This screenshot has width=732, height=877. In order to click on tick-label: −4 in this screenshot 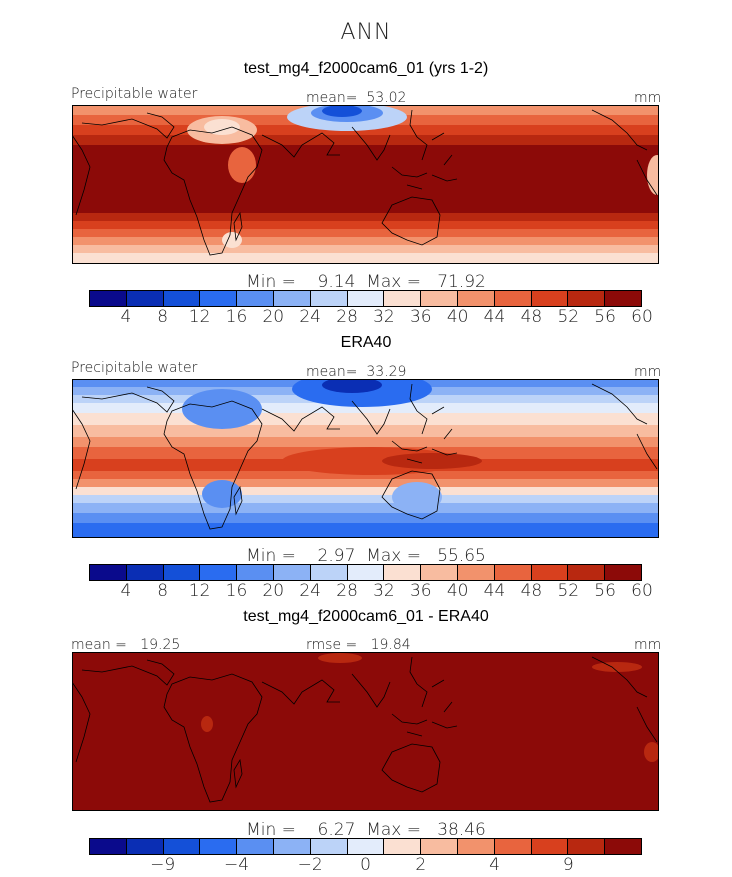, I will do `click(236, 865)`.